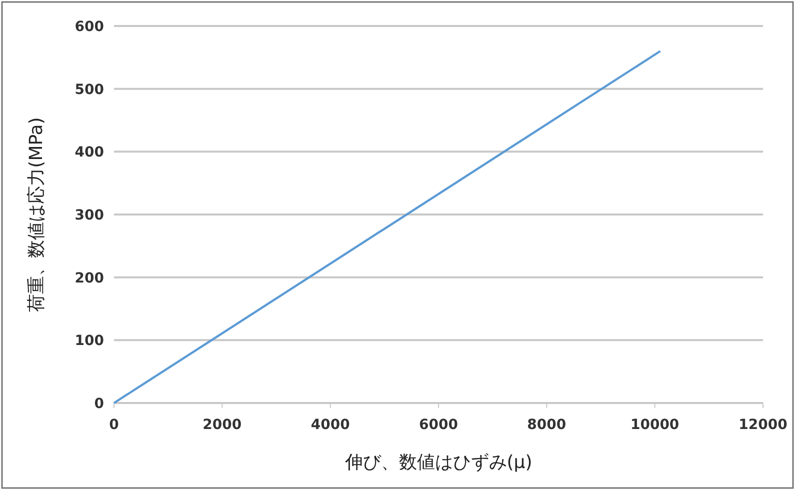 The width and height of the screenshot is (795, 490). Describe the element at coordinates (330, 425) in the screenshot. I see `x-tick-label: 4000` at that location.